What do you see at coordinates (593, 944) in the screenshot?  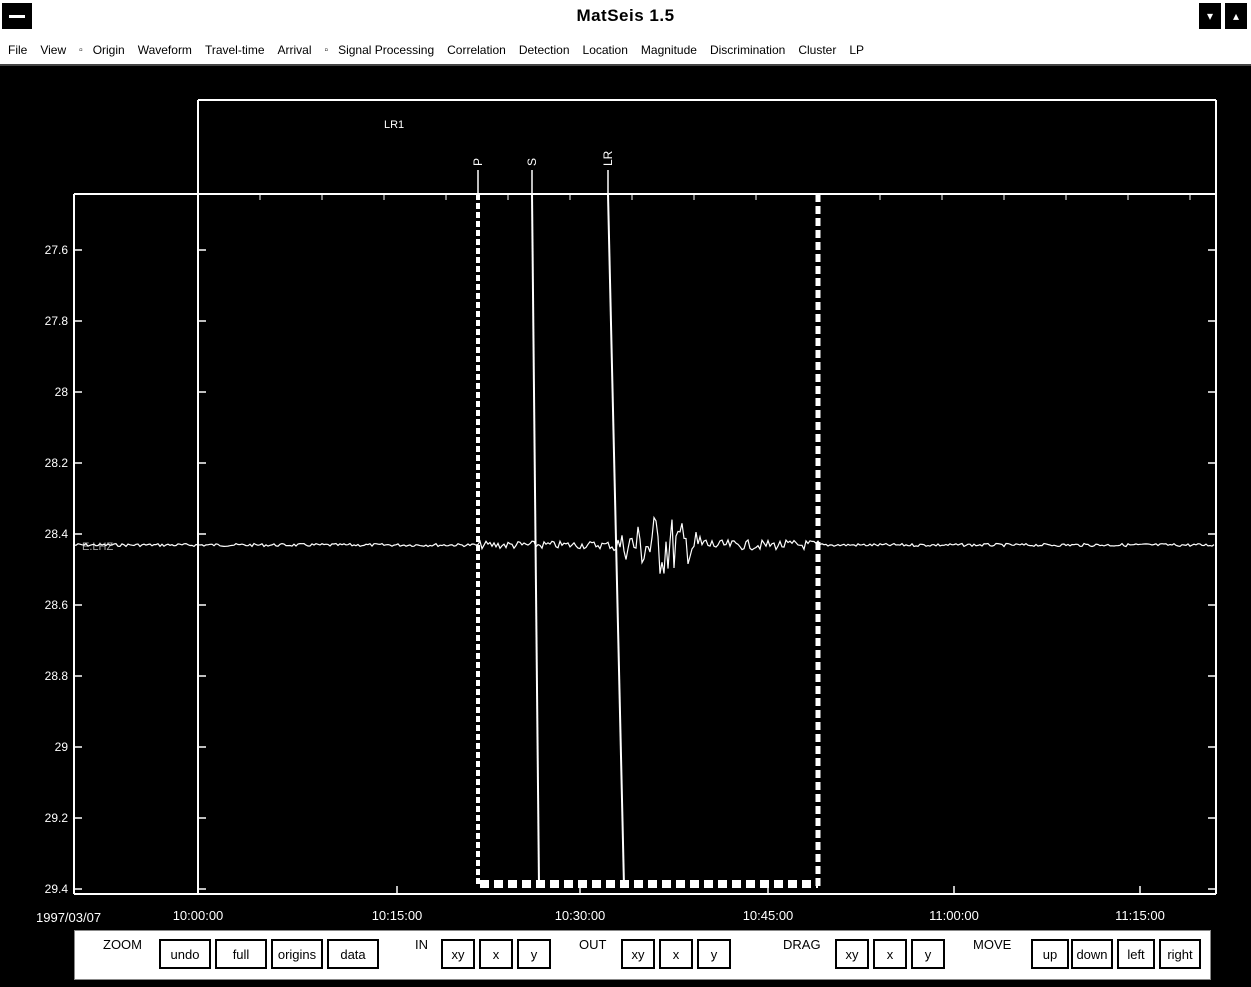 I see `zoom-out-label: OUT` at bounding box center [593, 944].